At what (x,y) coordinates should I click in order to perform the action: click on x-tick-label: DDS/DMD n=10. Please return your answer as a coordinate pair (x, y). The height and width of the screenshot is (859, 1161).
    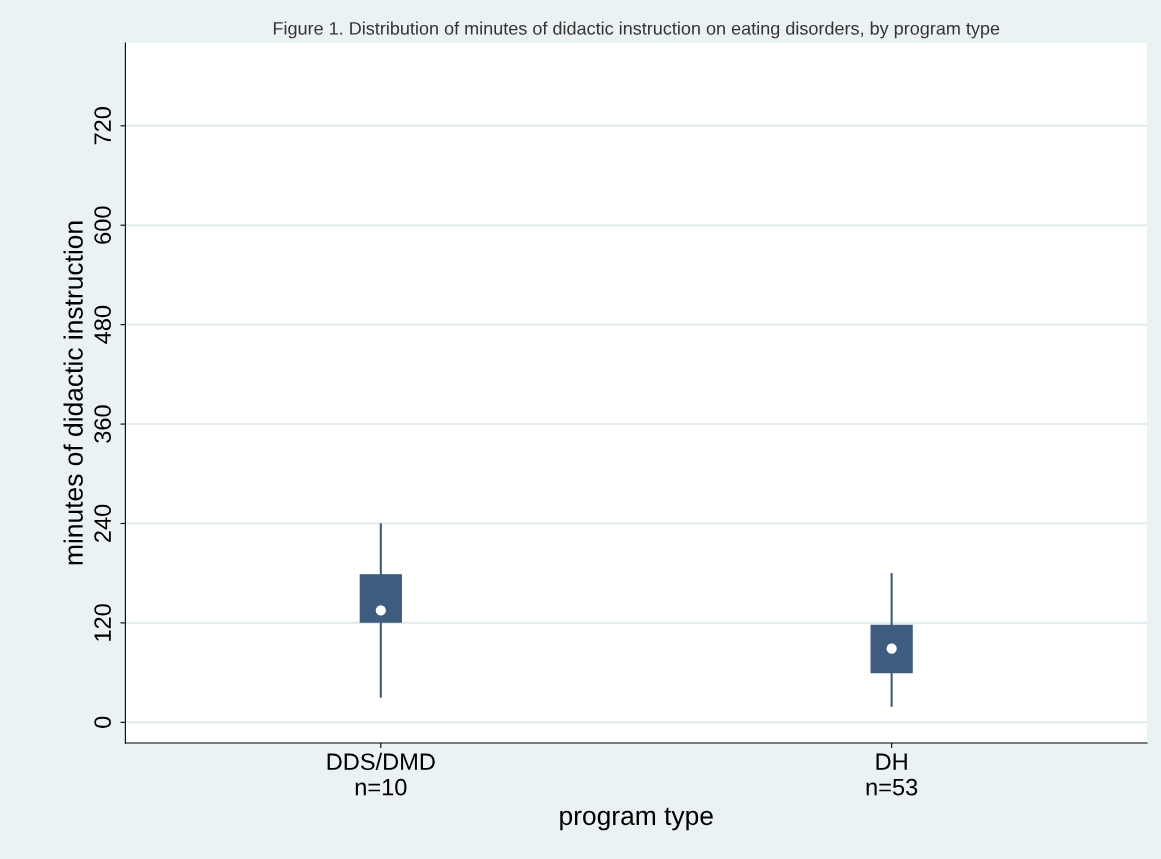
    Looking at the image, I should click on (381, 774).